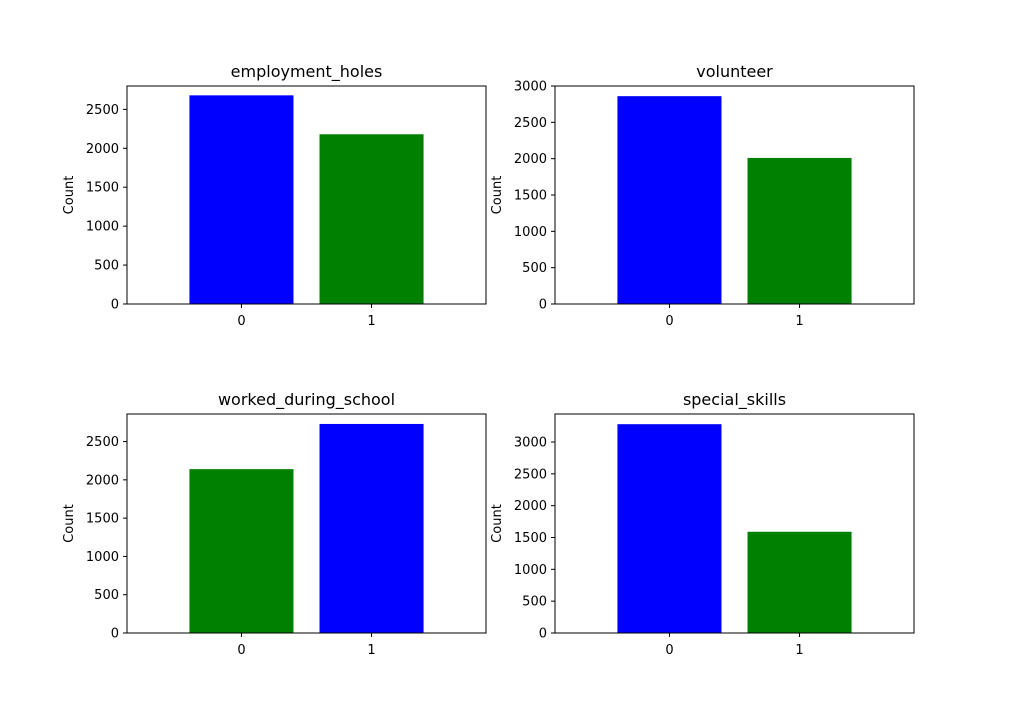 The height and width of the screenshot is (711, 1016). I want to click on chart-title: special_skills, so click(734, 400).